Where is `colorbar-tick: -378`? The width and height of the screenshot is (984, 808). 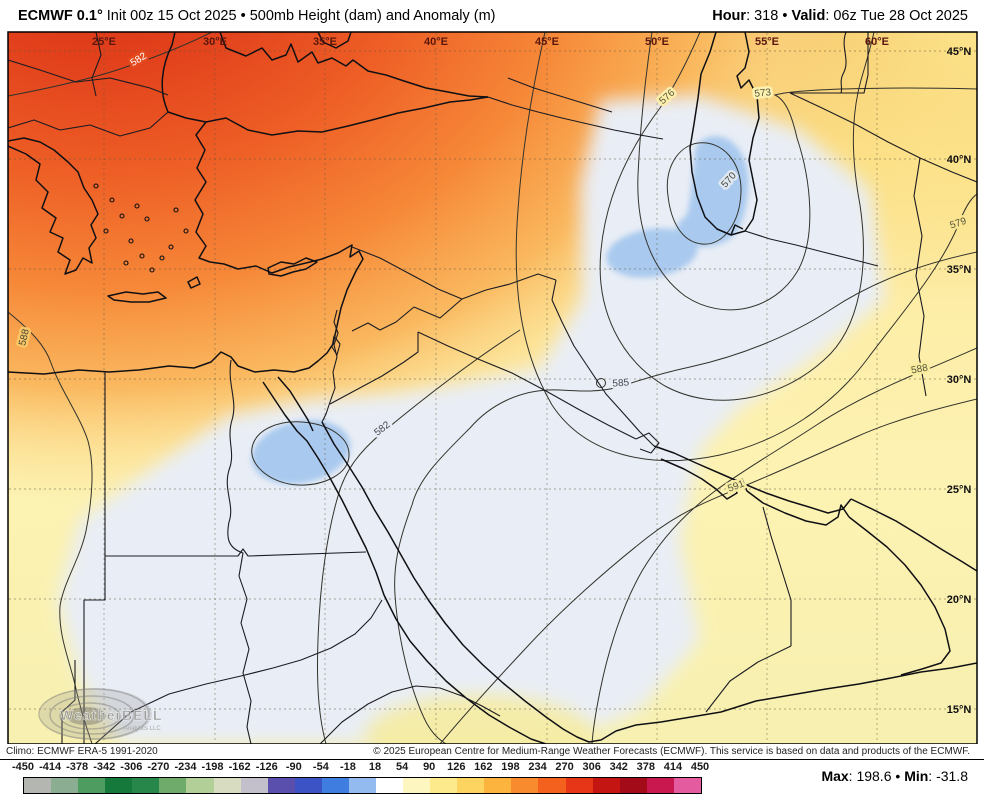
colorbar-tick: -378 is located at coordinates (77, 767).